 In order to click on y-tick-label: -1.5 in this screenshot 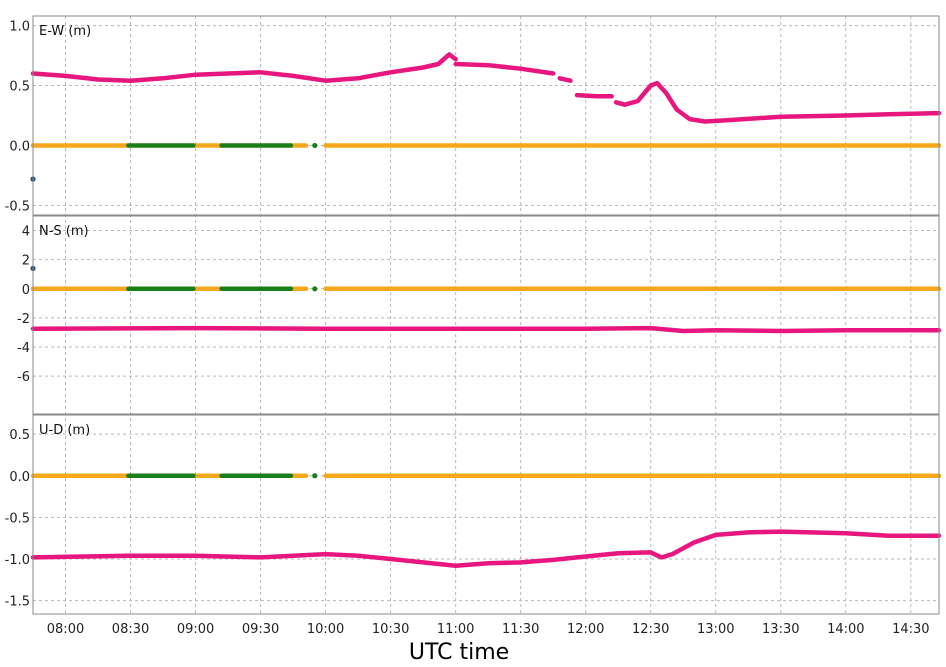, I will do `click(17, 602)`.